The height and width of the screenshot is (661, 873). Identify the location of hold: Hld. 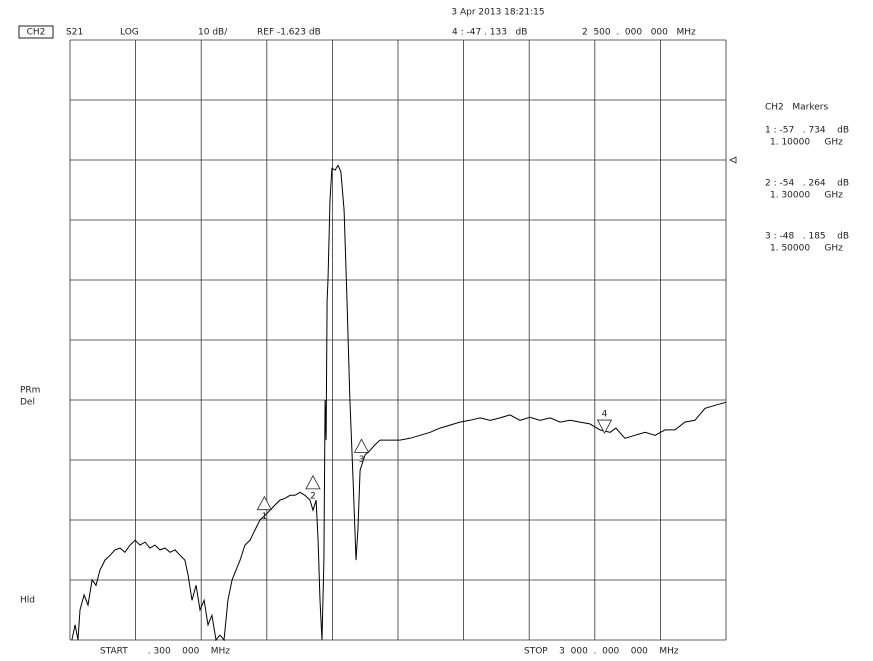
(27, 601).